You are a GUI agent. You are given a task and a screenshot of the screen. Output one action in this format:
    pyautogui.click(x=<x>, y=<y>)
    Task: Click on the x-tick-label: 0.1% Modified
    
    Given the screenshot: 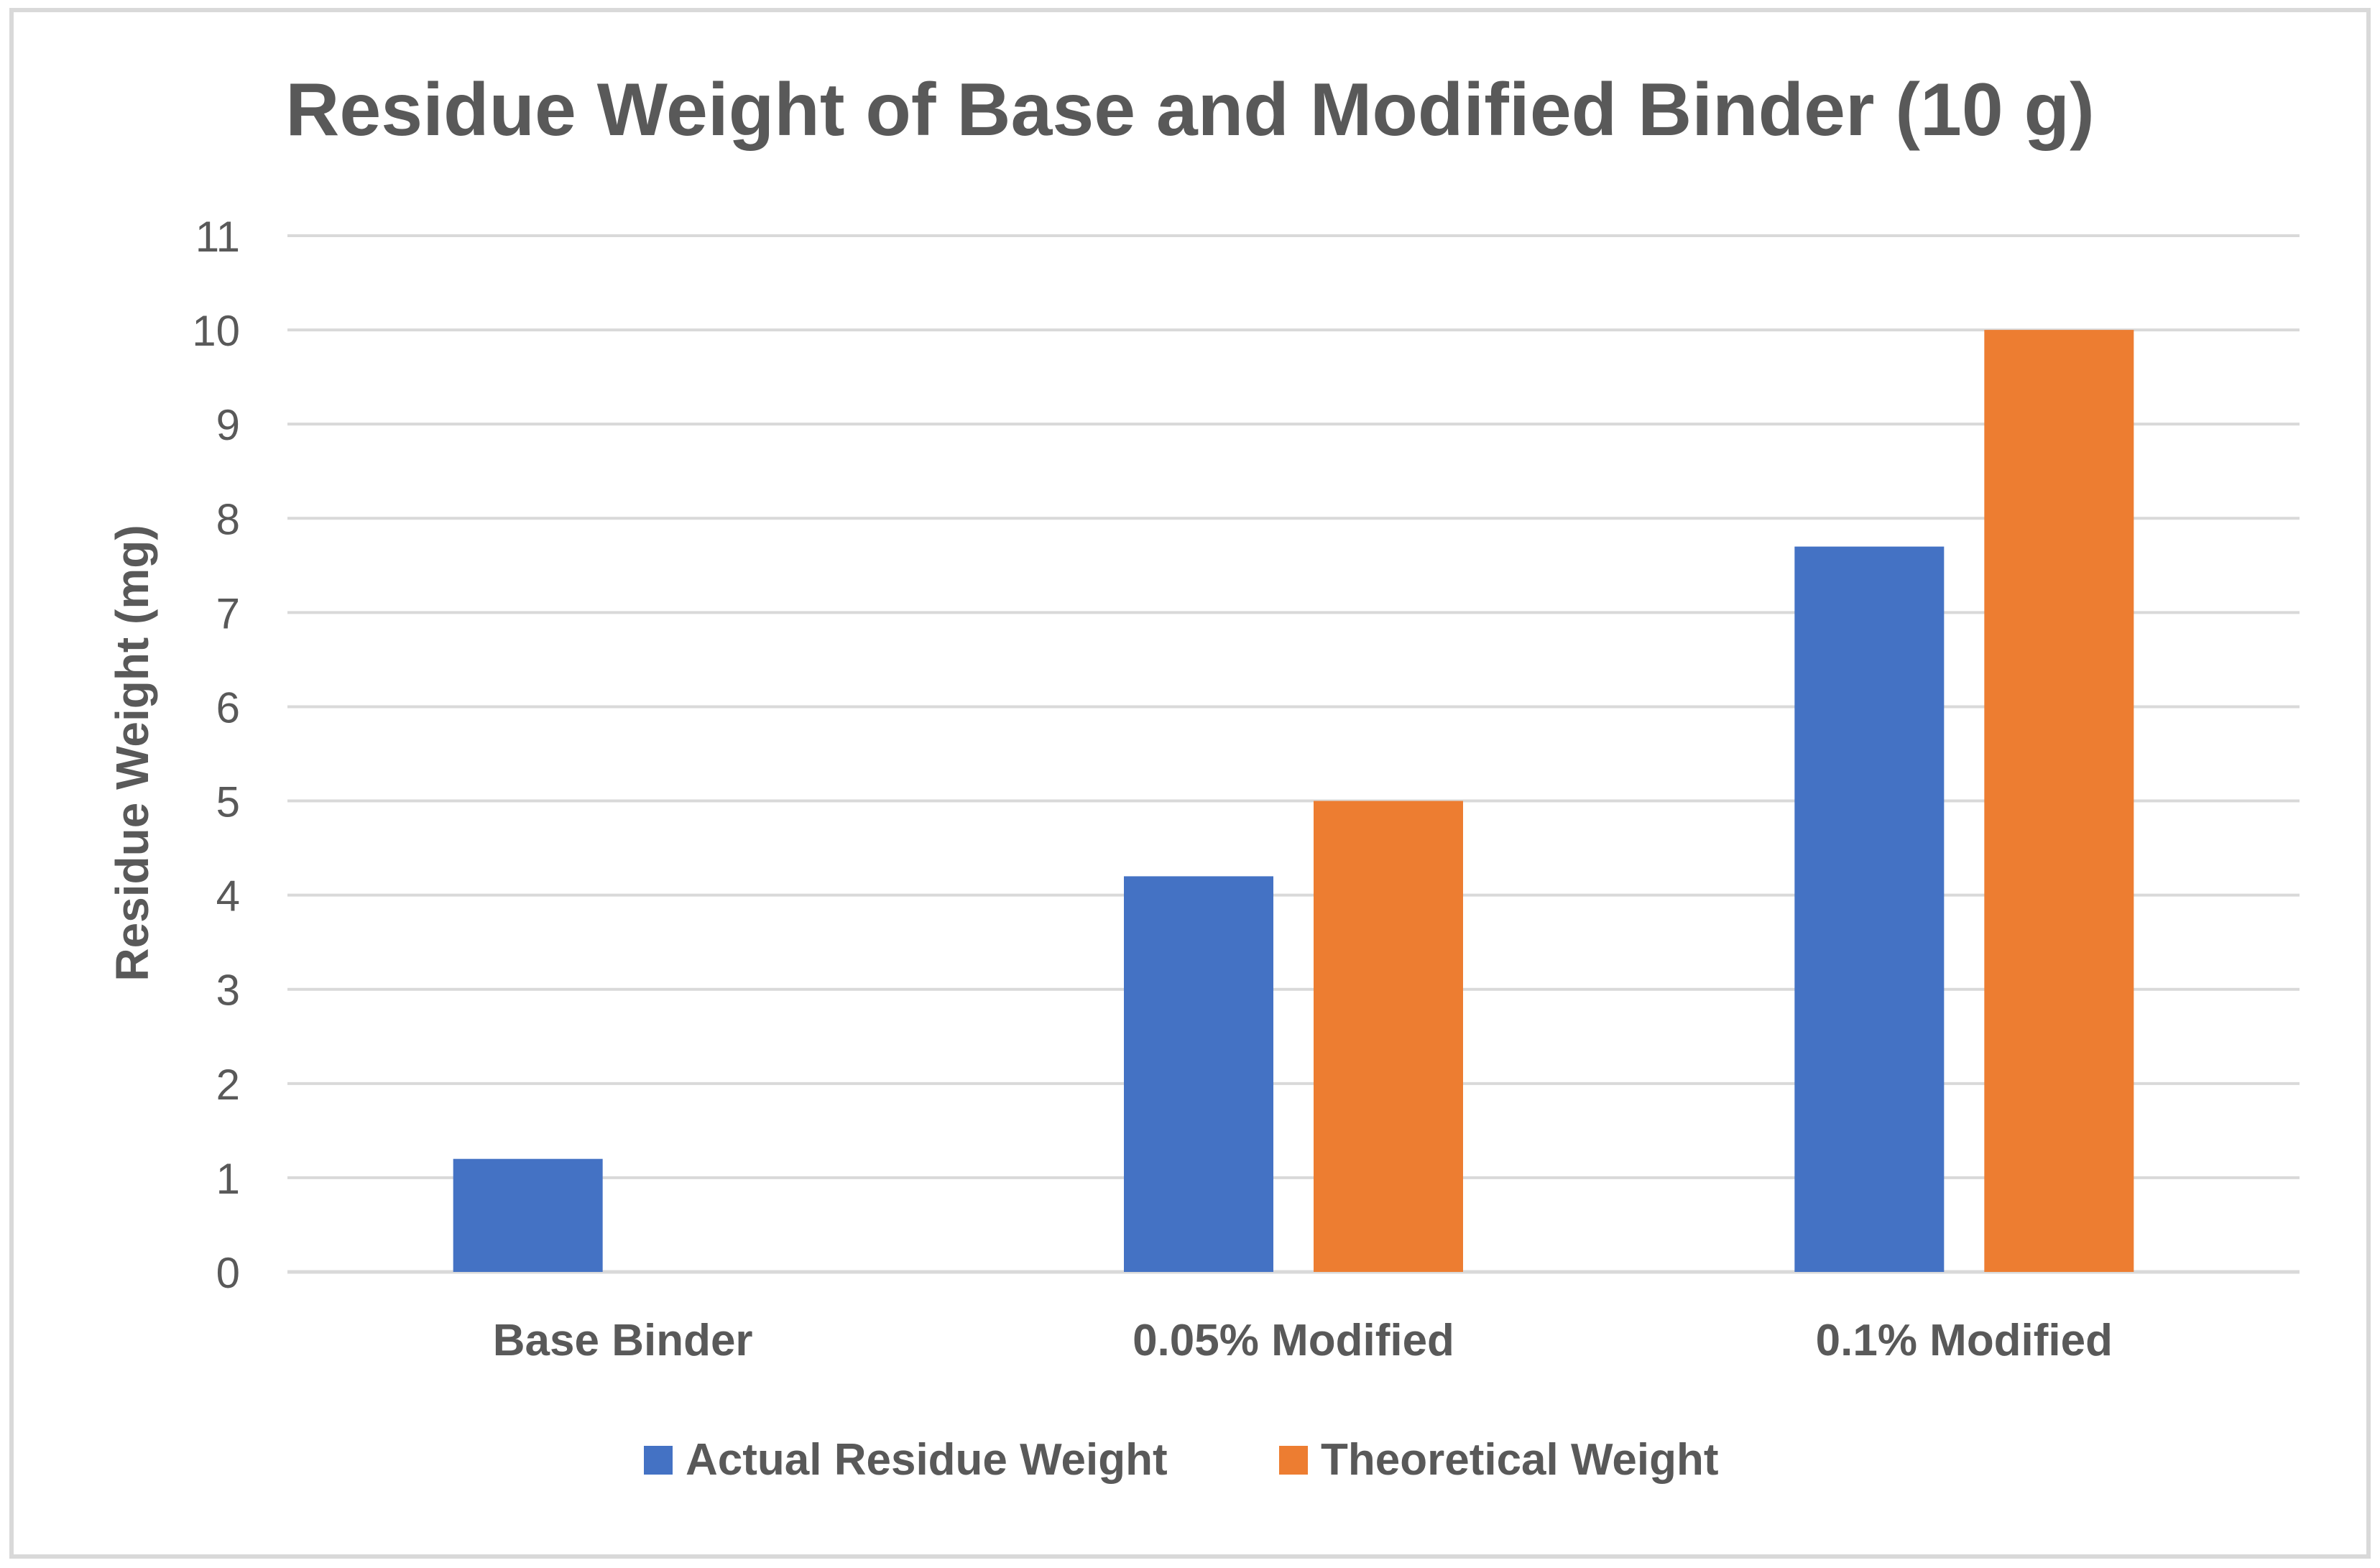 What is the action you would take?
    pyautogui.click(x=1964, y=1340)
    